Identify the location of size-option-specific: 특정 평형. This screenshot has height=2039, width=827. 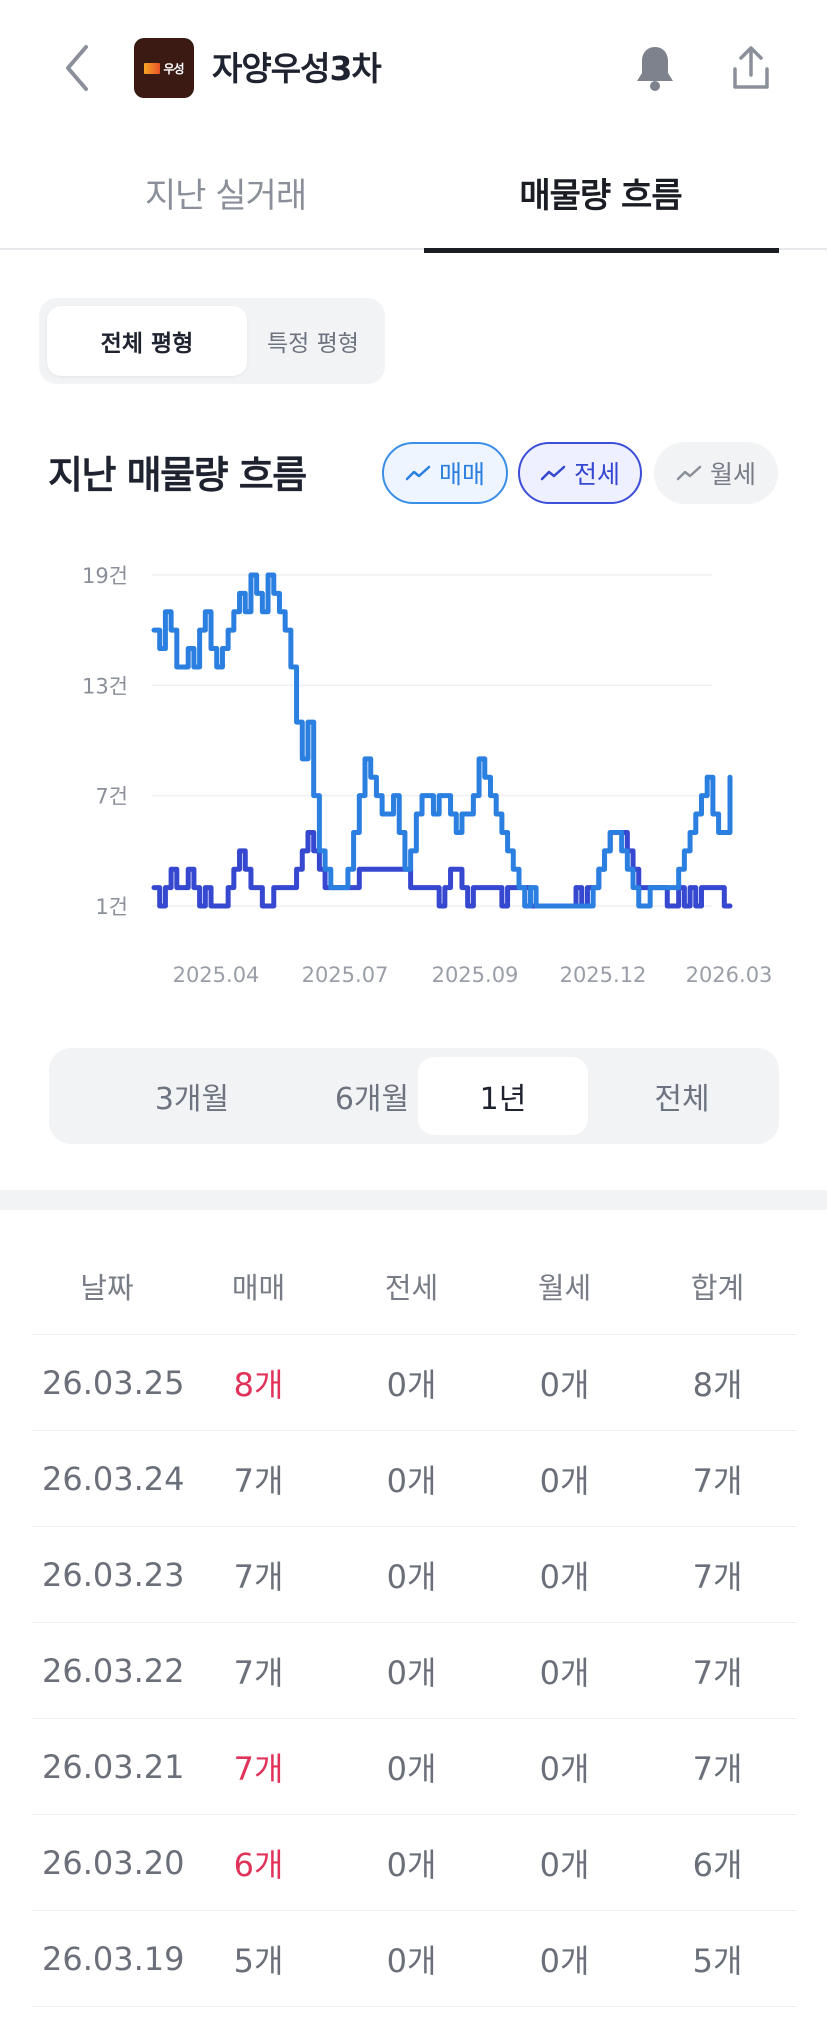
(313, 344).